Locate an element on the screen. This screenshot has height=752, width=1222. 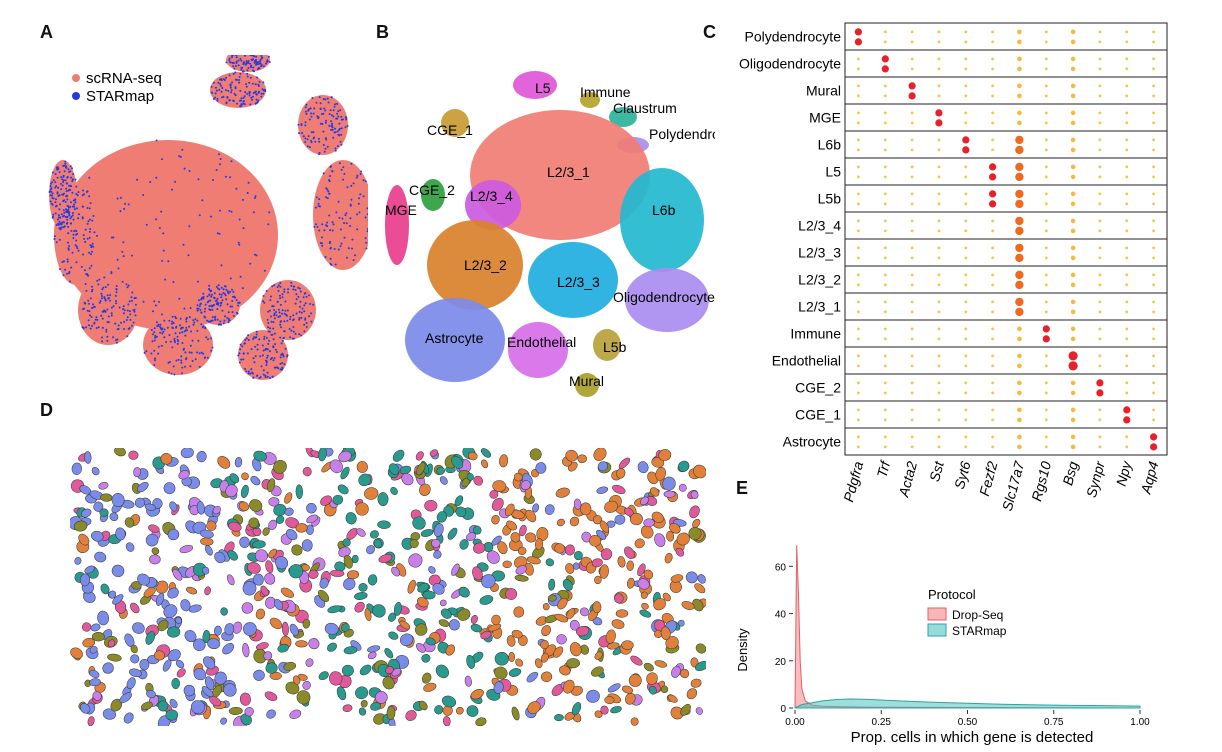
dotplot-row-label: CGE_1 is located at coordinates (818, 415).